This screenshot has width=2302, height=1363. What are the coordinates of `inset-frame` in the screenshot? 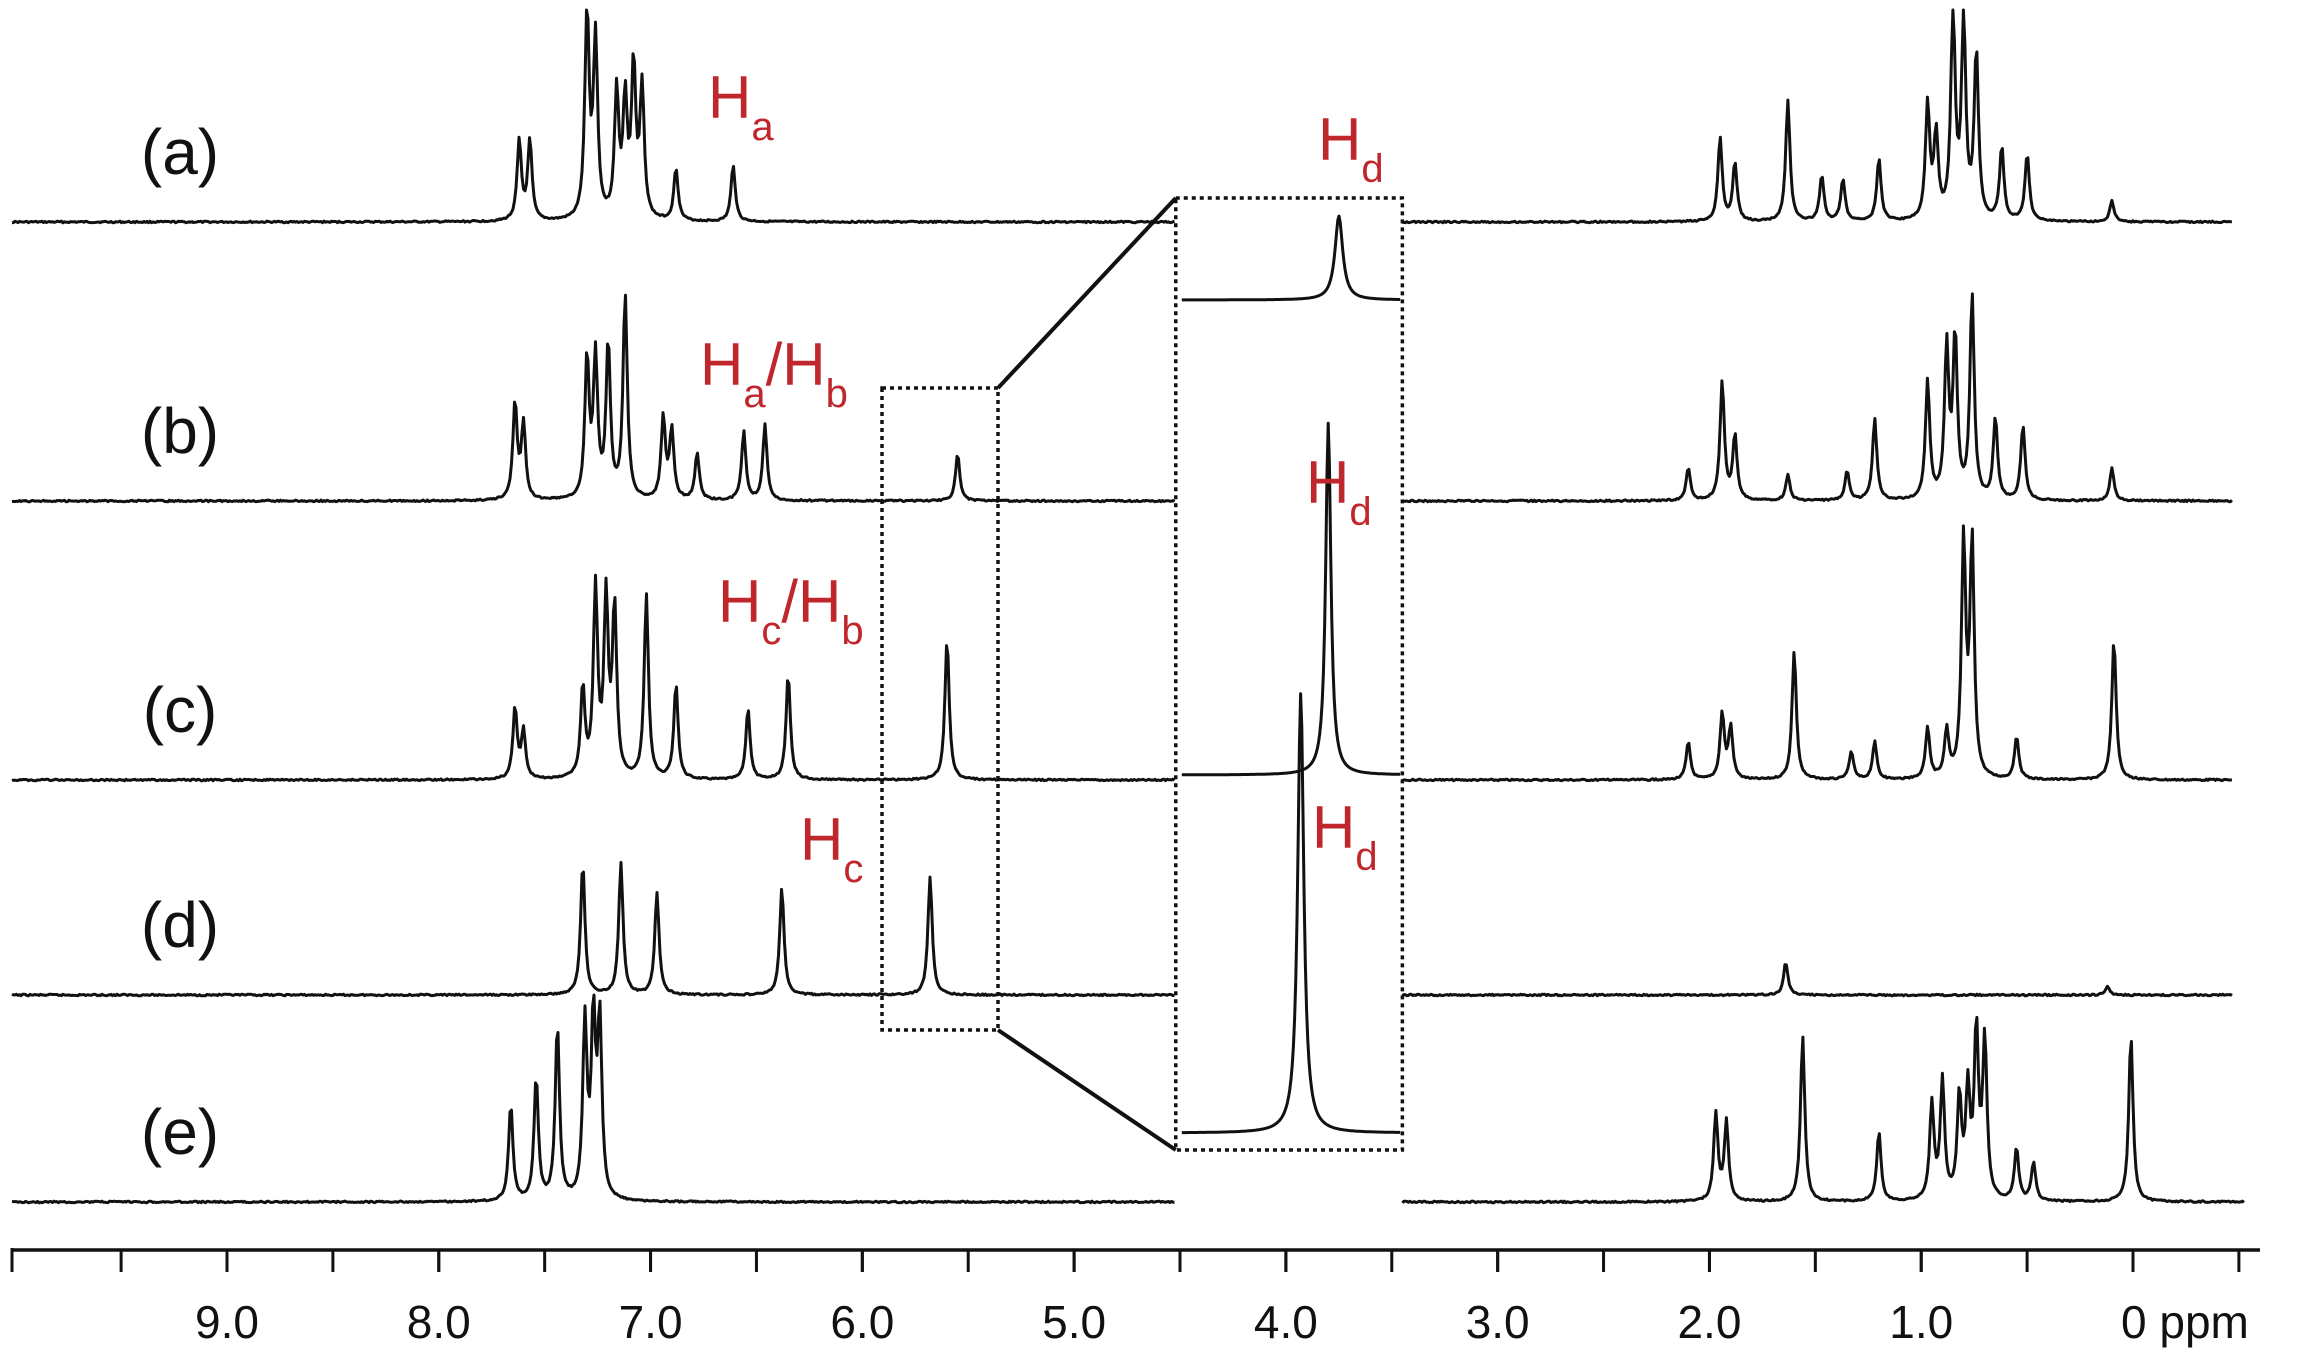 It's located at (1289, 674).